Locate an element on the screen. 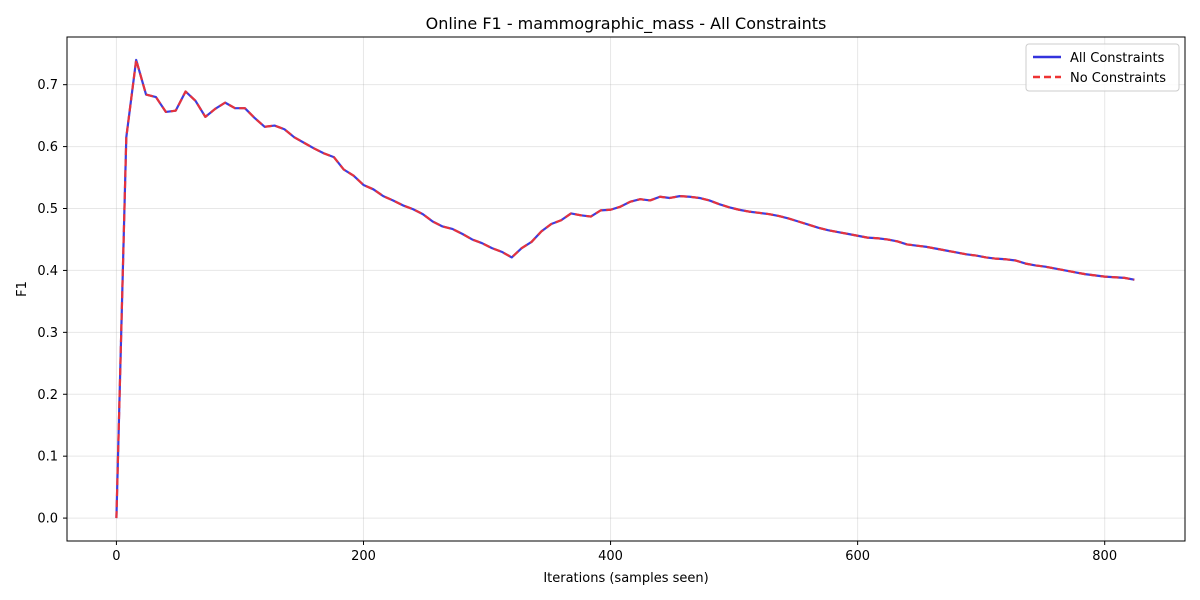  x-tick-label: 200 is located at coordinates (363, 556).